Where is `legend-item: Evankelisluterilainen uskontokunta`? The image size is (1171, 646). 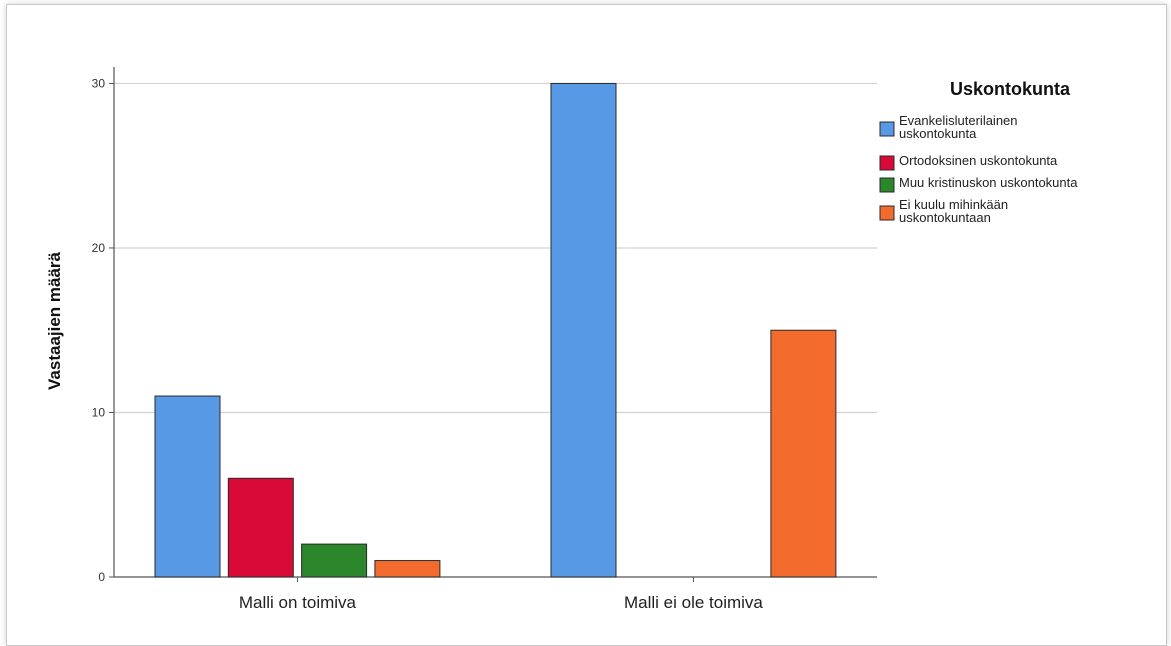 legend-item: Evankelisluterilainen uskontokunta is located at coordinates (948, 127).